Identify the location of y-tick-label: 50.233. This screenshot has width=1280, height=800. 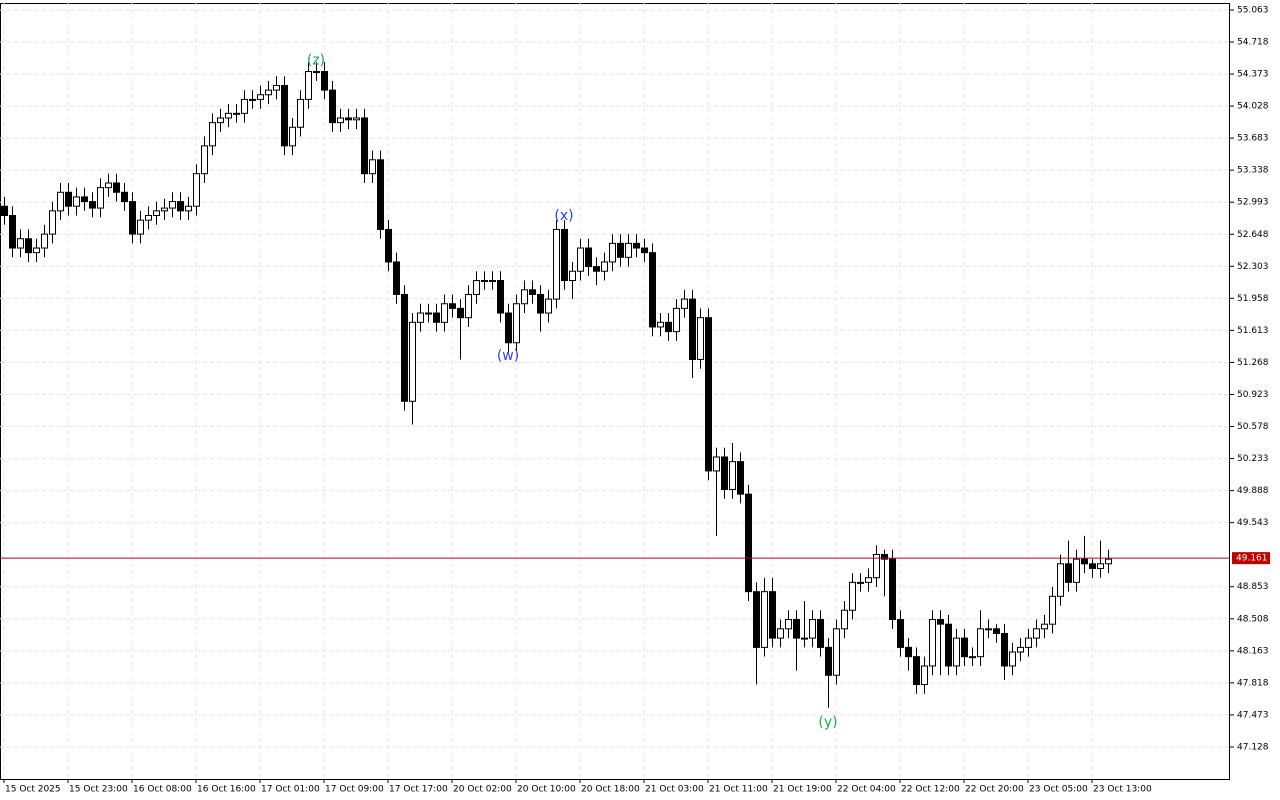
(1253, 459).